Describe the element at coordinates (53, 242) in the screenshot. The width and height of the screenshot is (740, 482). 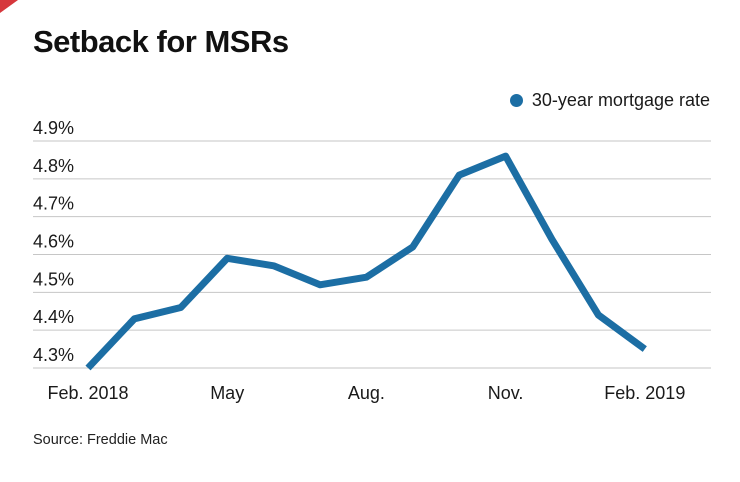
I see `y-axis-label: 4.6%` at that location.